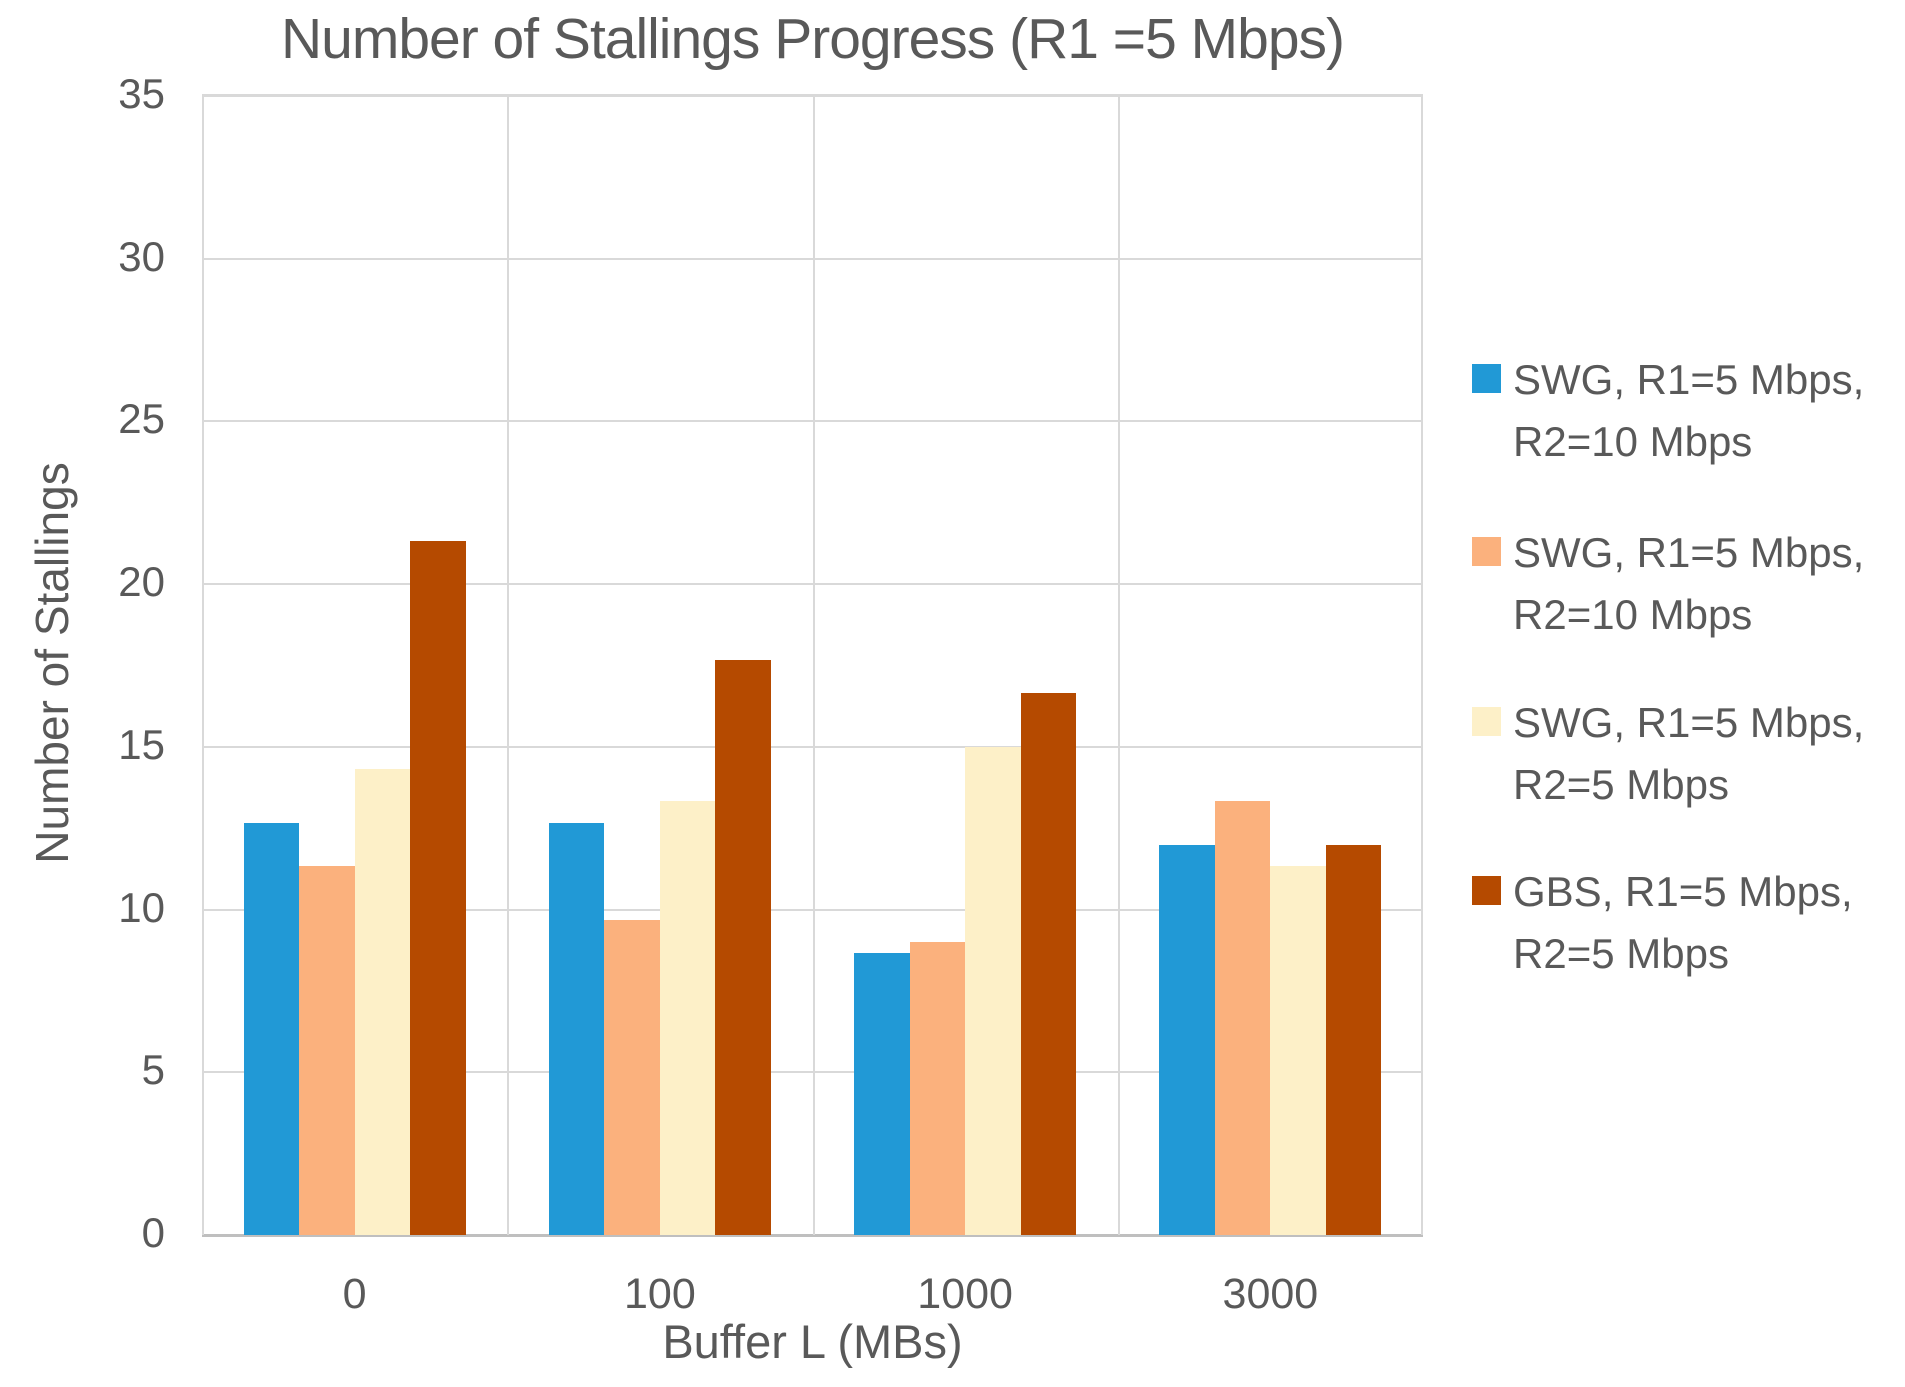 The image size is (1905, 1387). What do you see at coordinates (965, 1294) in the screenshot?
I see `x-tick-label-1000: 1000` at bounding box center [965, 1294].